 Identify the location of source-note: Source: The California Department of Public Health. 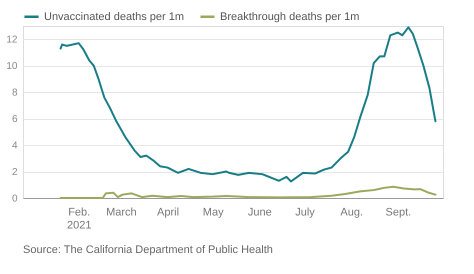
(148, 250).